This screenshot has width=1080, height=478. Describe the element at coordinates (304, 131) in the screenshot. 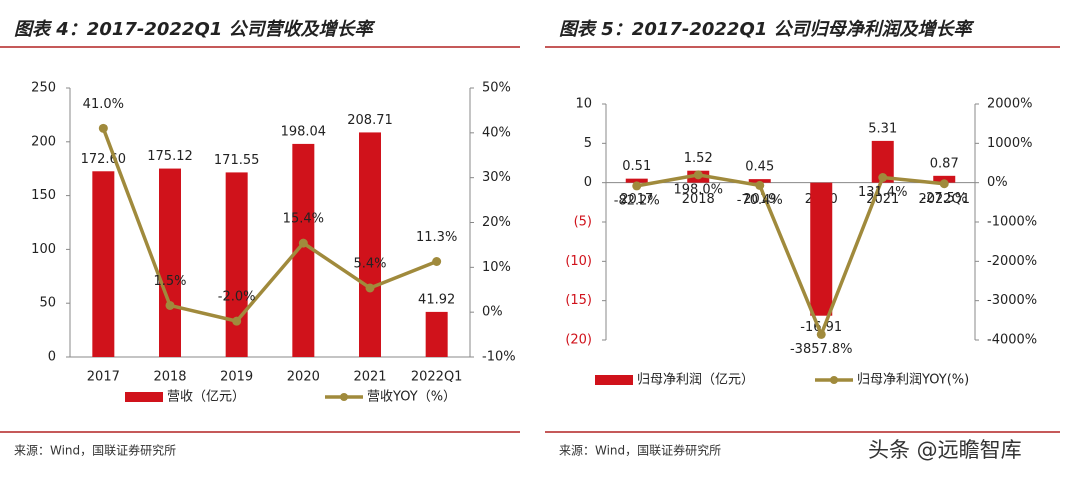

I see `bar-value-label: 198.04` at that location.